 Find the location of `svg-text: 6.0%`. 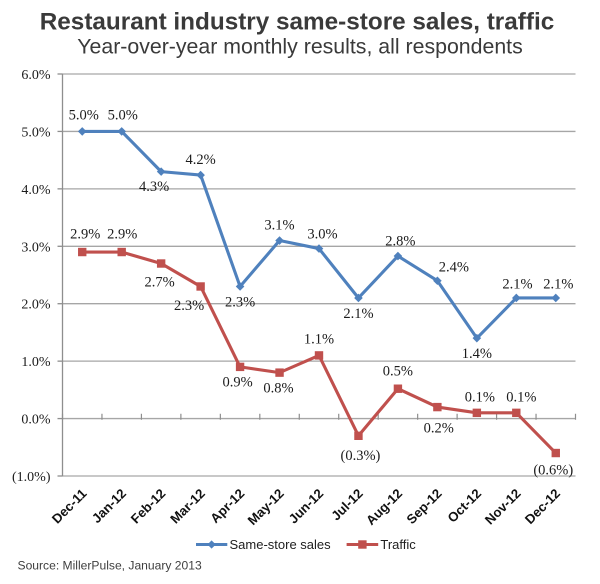

svg-text: 6.0% is located at coordinates (36, 75).